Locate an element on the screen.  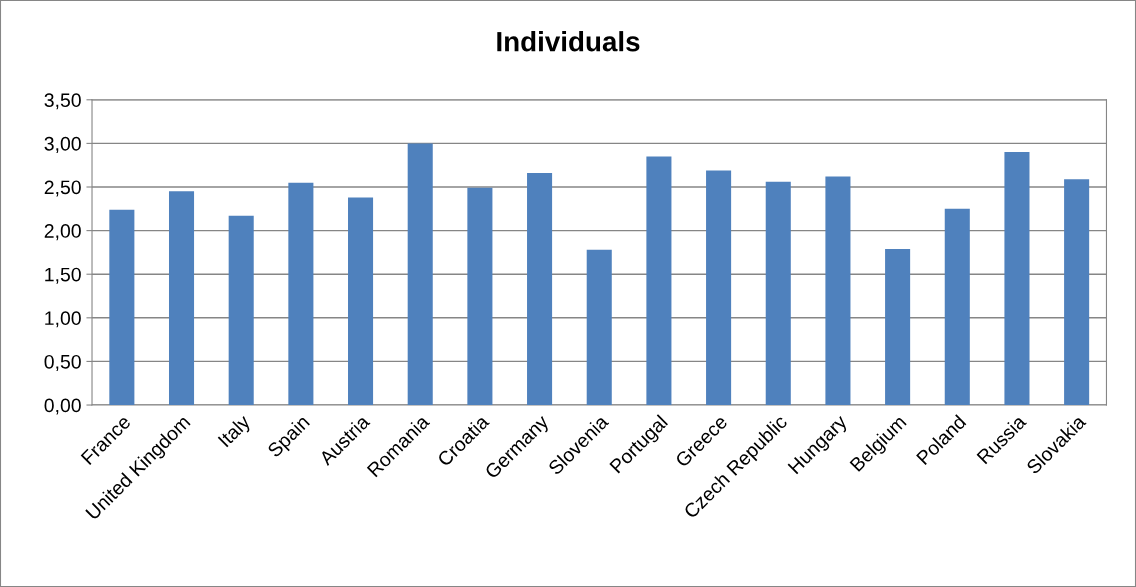
x-tick-label: Italy is located at coordinates (235, 432).